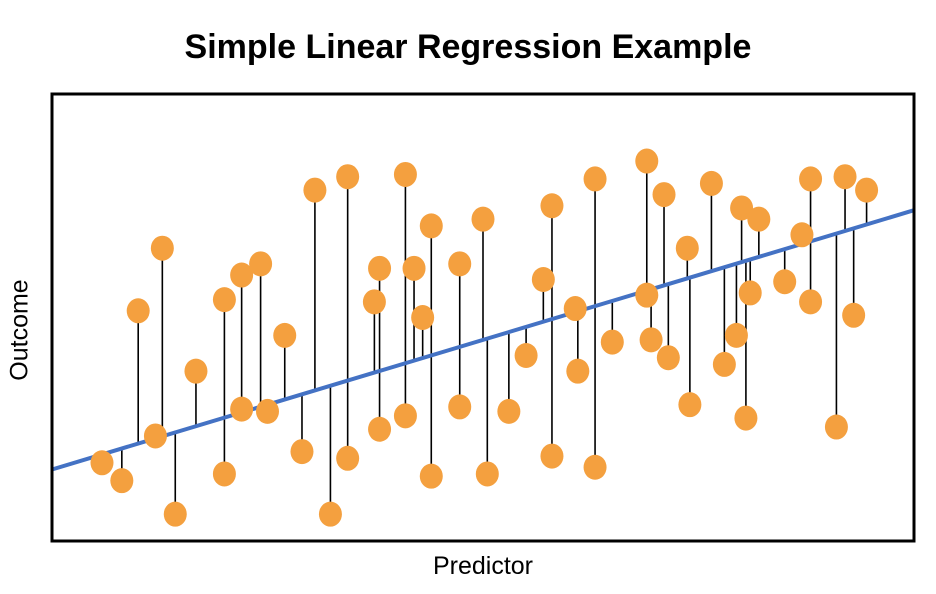 This screenshot has height=594, width=936. What do you see at coordinates (483, 566) in the screenshot?
I see `x-axis-label: Predictor` at bounding box center [483, 566].